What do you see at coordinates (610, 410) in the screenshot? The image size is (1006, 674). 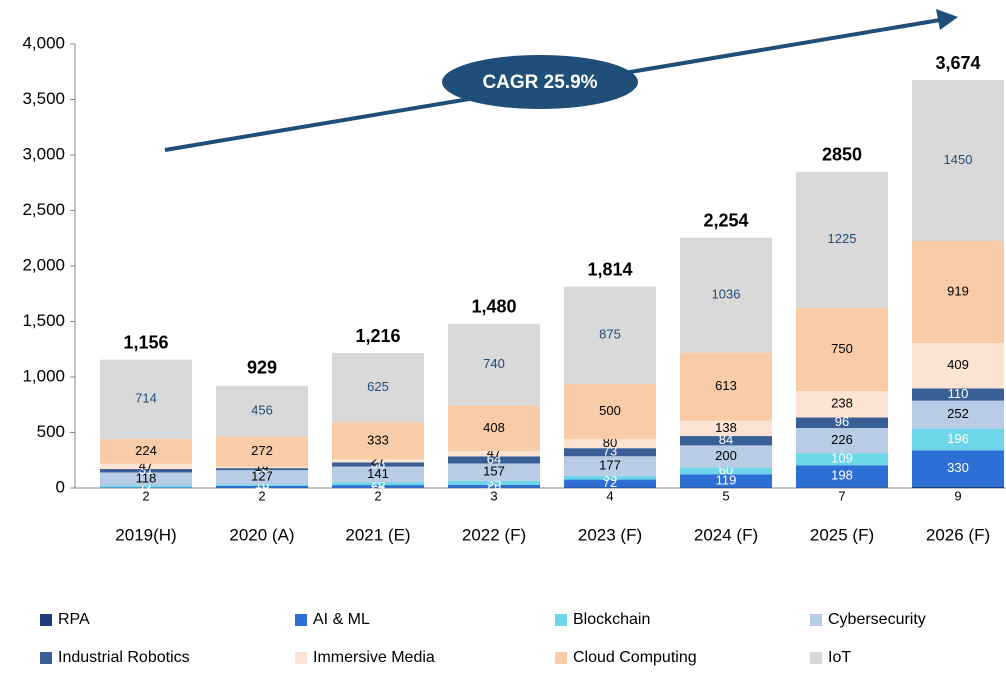 I see `segment-label: 500` at bounding box center [610, 410].